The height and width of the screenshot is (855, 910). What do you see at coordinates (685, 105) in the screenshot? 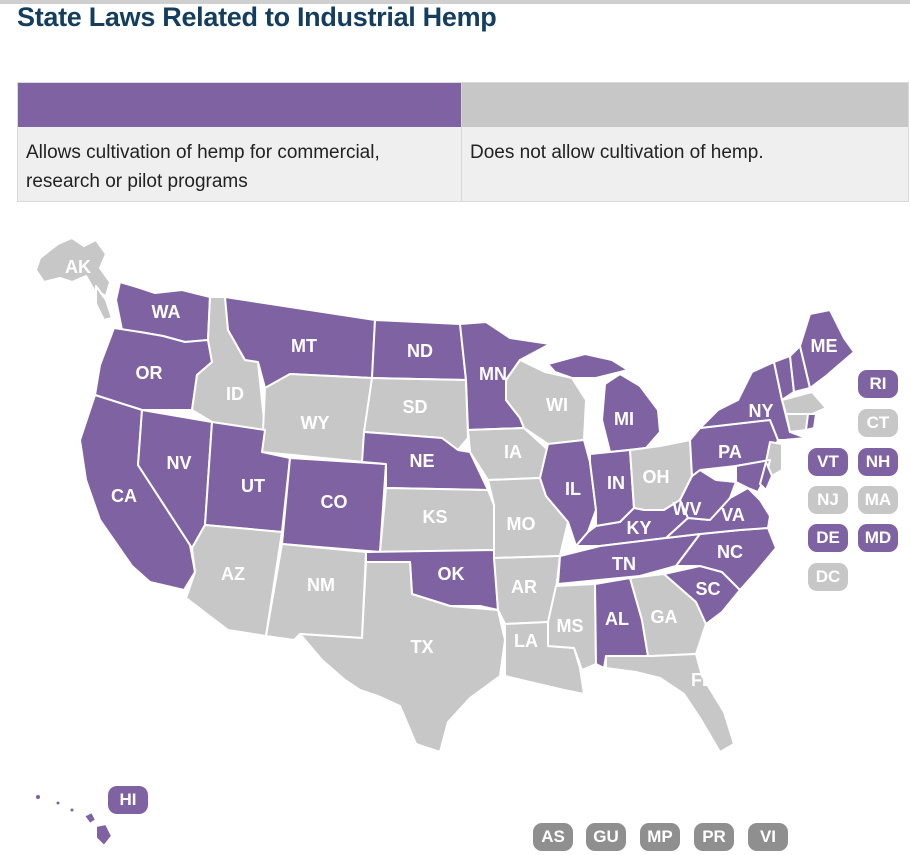
I see `legend-swatch-not-allowed` at bounding box center [685, 105].